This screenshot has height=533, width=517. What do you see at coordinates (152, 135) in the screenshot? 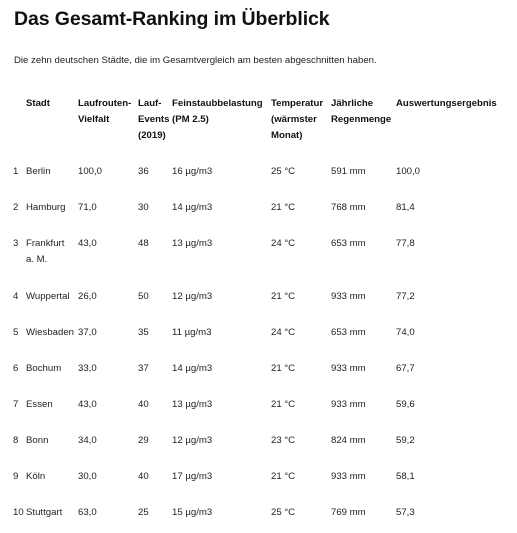
I see `header-events-line: (2019)` at bounding box center [152, 135].